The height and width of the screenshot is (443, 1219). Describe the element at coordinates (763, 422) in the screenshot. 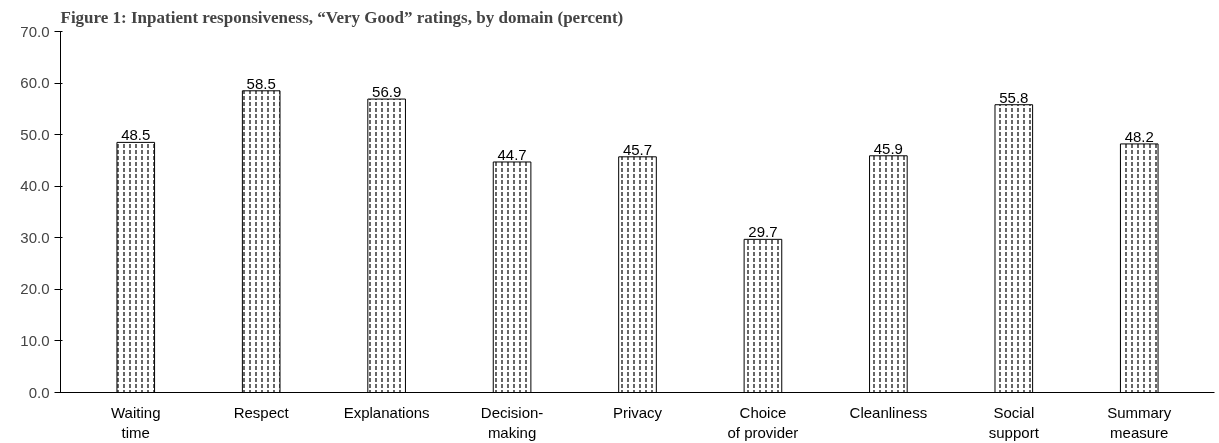

I see `x-tick-label: Choice of provider` at that location.